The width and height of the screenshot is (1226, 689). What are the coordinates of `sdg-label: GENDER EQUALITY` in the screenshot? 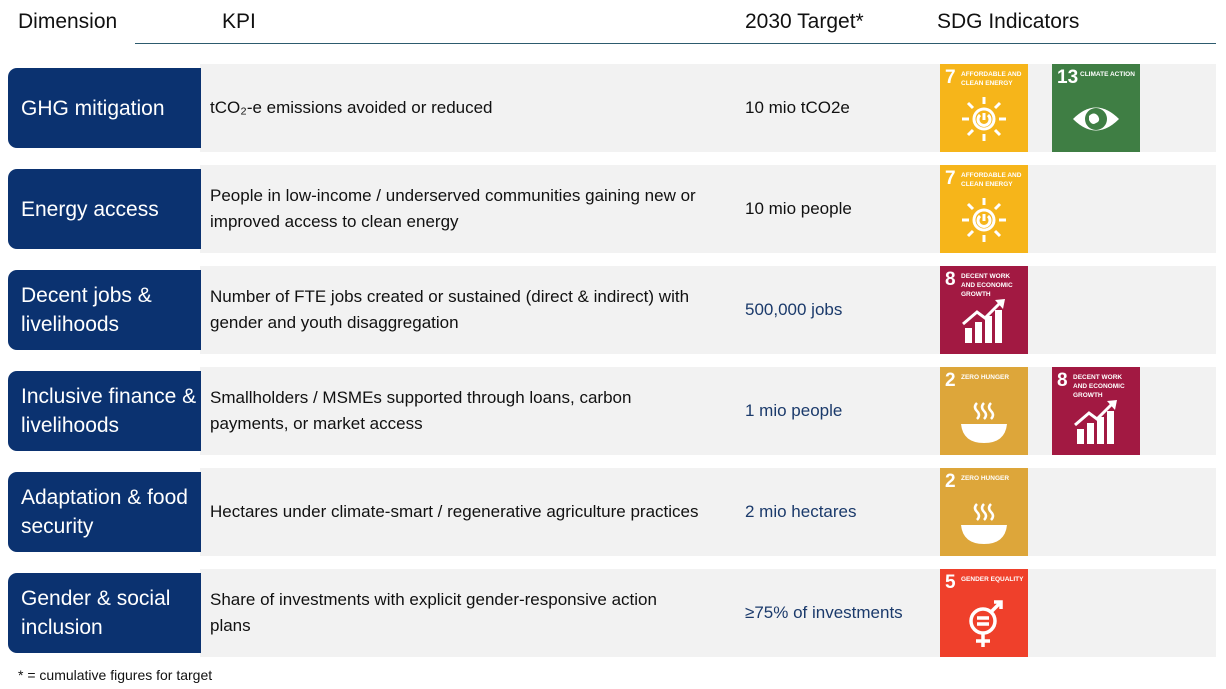 It's located at (992, 579).